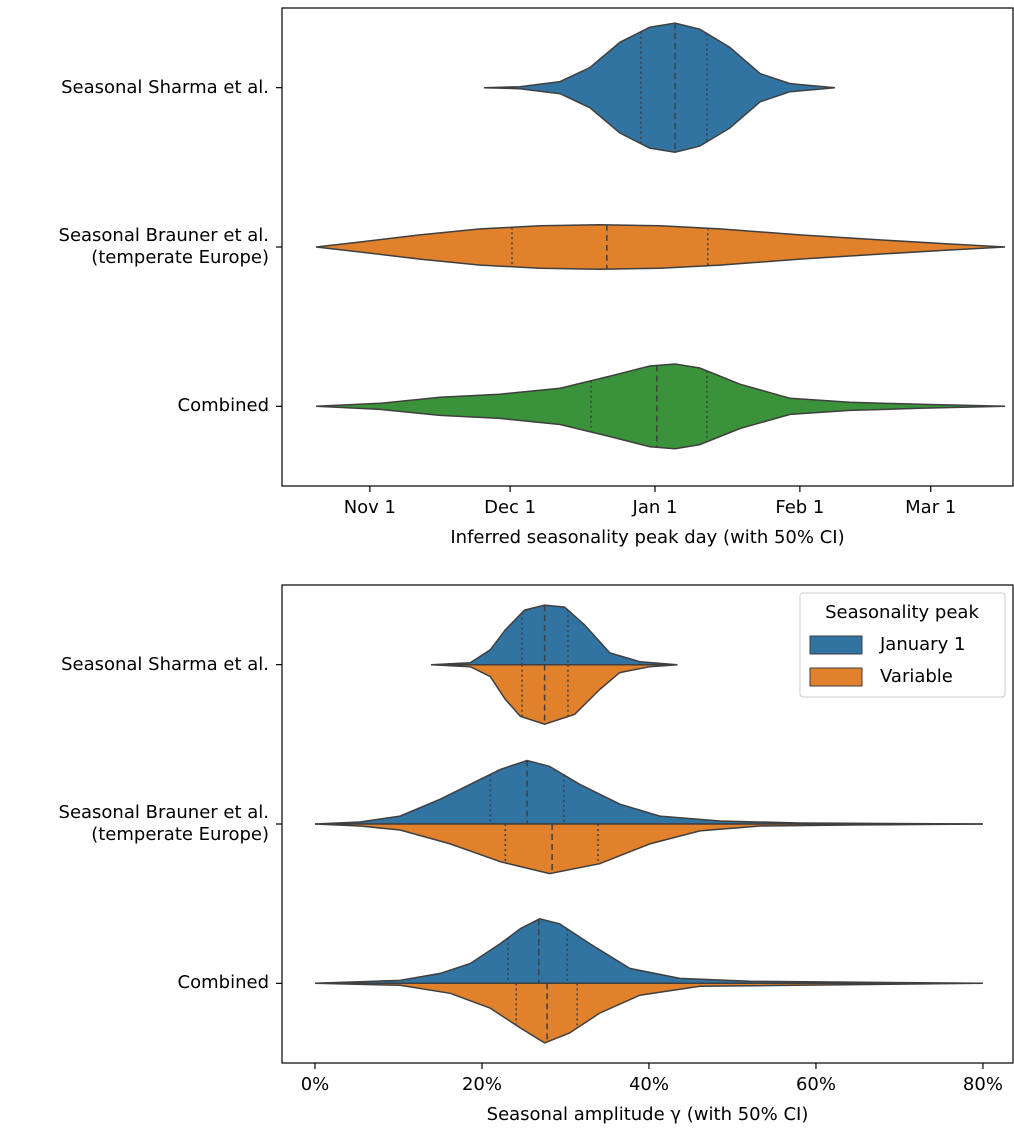  I want to click on x-tick-label: 0%, so click(315, 1084).